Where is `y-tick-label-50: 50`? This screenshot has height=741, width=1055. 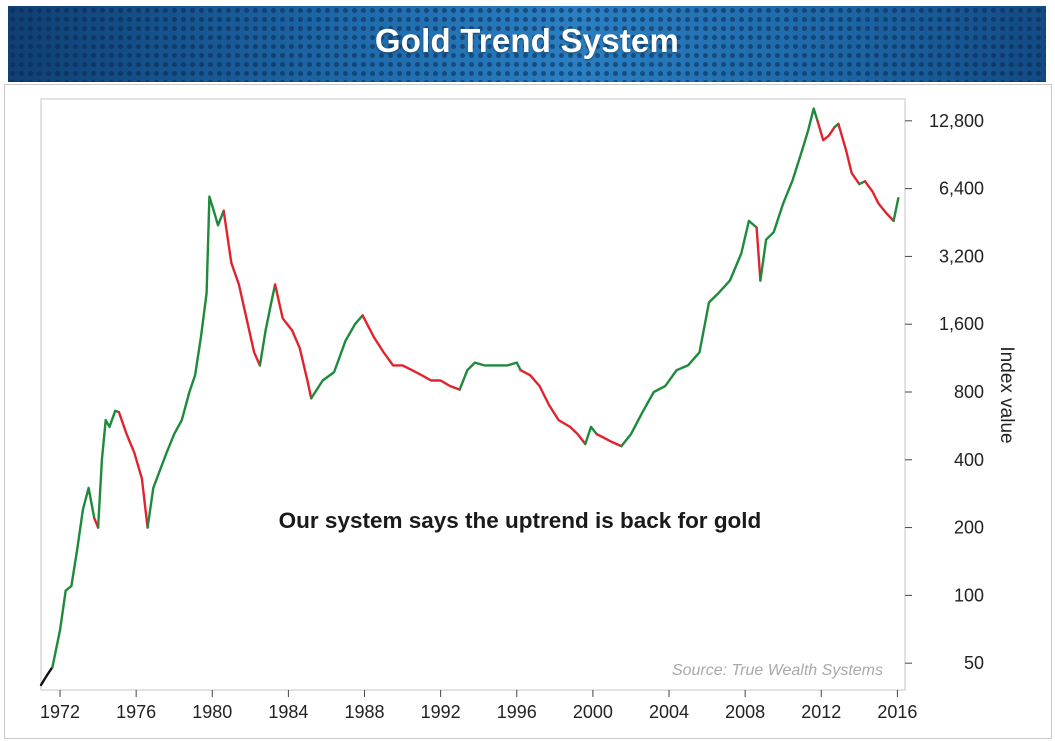 y-tick-label-50: 50 is located at coordinates (974, 663).